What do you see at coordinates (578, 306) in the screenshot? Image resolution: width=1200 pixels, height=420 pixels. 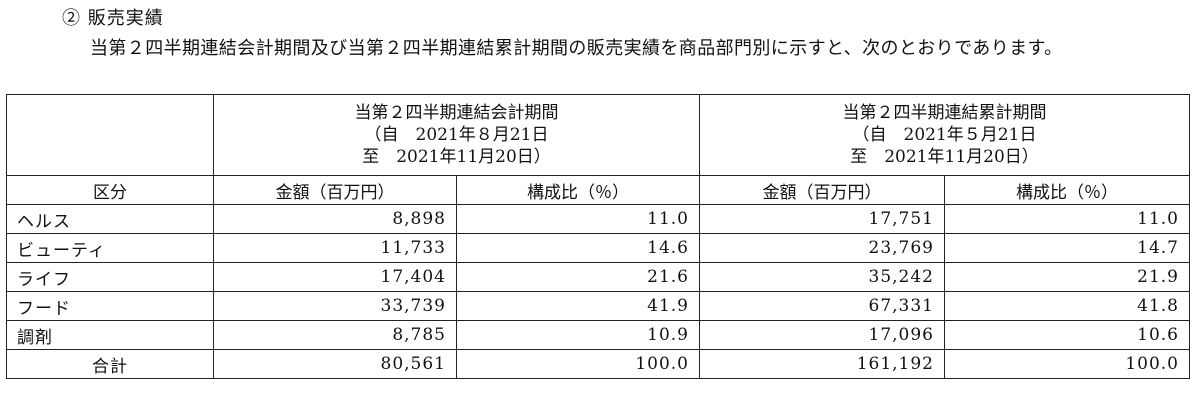 I see `quarter-ratio-cell: 41.9` at bounding box center [578, 306].